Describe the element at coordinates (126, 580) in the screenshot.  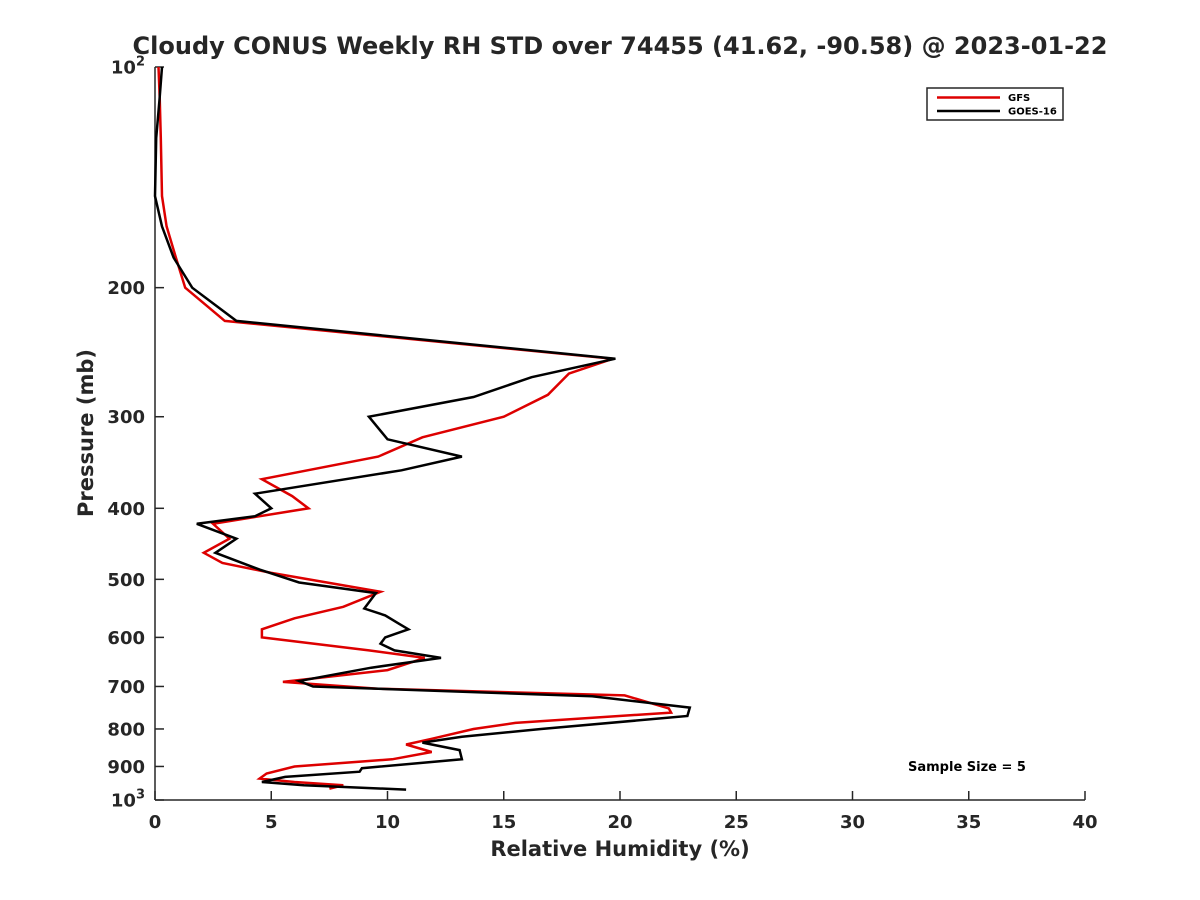
I see `y-tick-label: 500` at that location.